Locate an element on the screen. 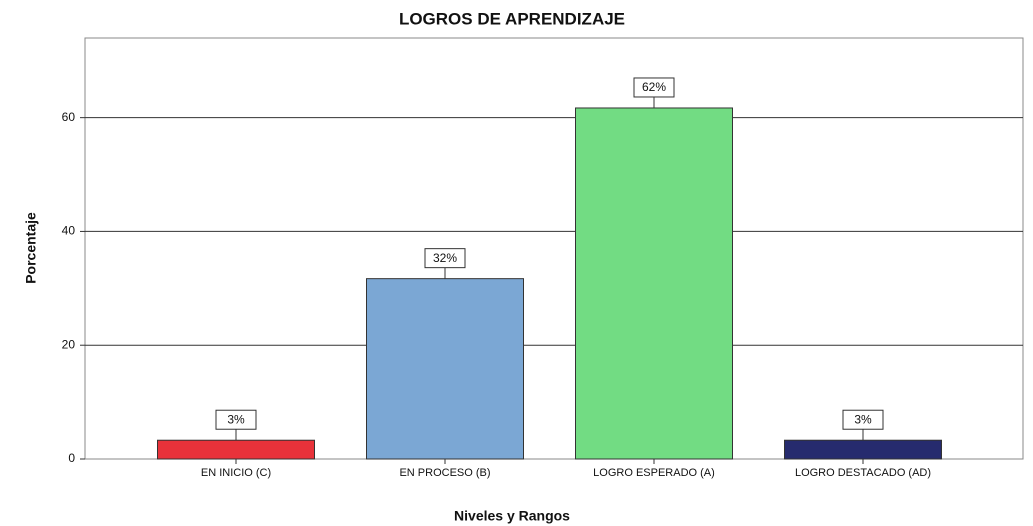 The width and height of the screenshot is (1033, 526). x-tick-label: EN INICIO (C) is located at coordinates (236, 473).